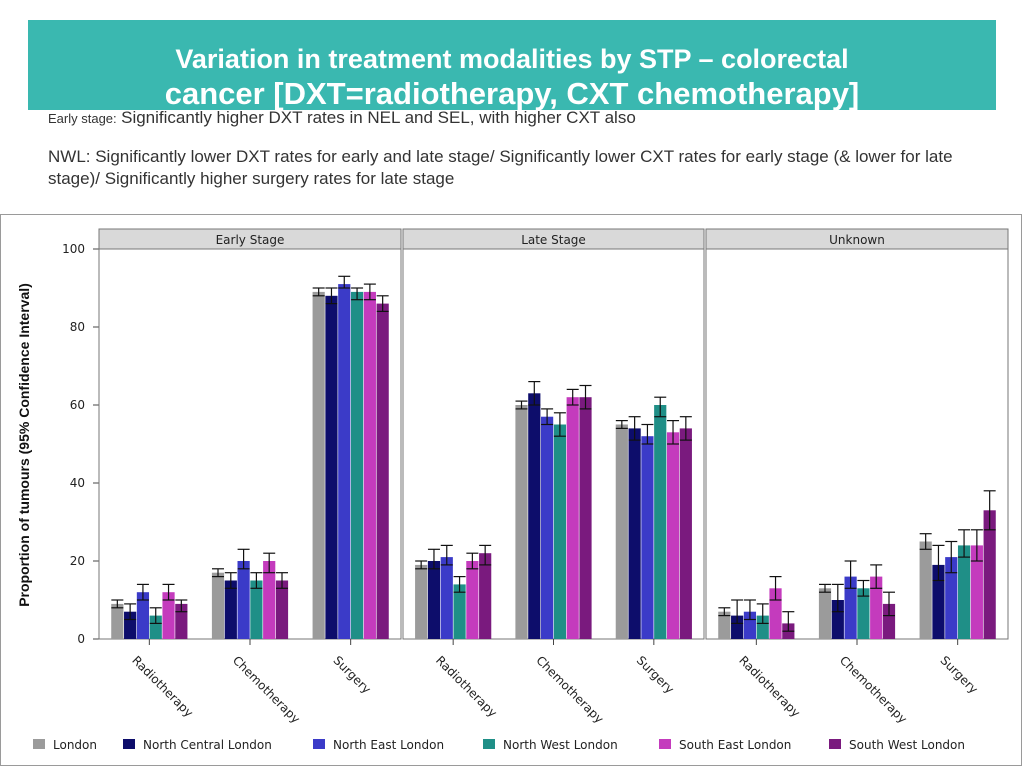 Image resolution: width=1024 pixels, height=768 pixels. What do you see at coordinates (553, 240) in the screenshot?
I see `panel-strip-label: Late Stage` at bounding box center [553, 240].